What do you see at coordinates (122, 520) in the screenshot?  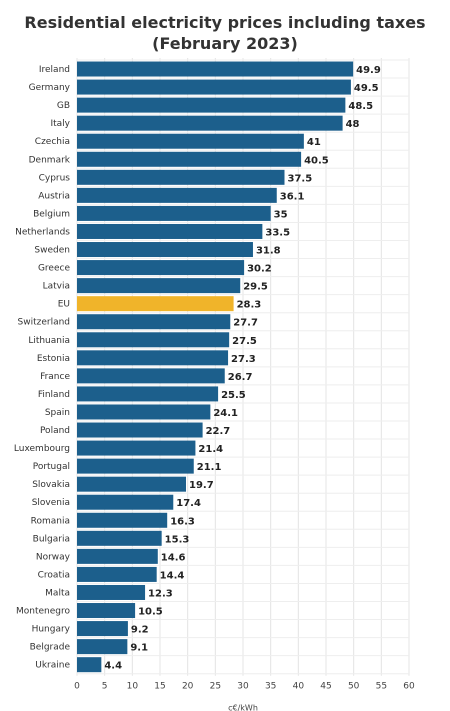 I see `bar-romania` at bounding box center [122, 520].